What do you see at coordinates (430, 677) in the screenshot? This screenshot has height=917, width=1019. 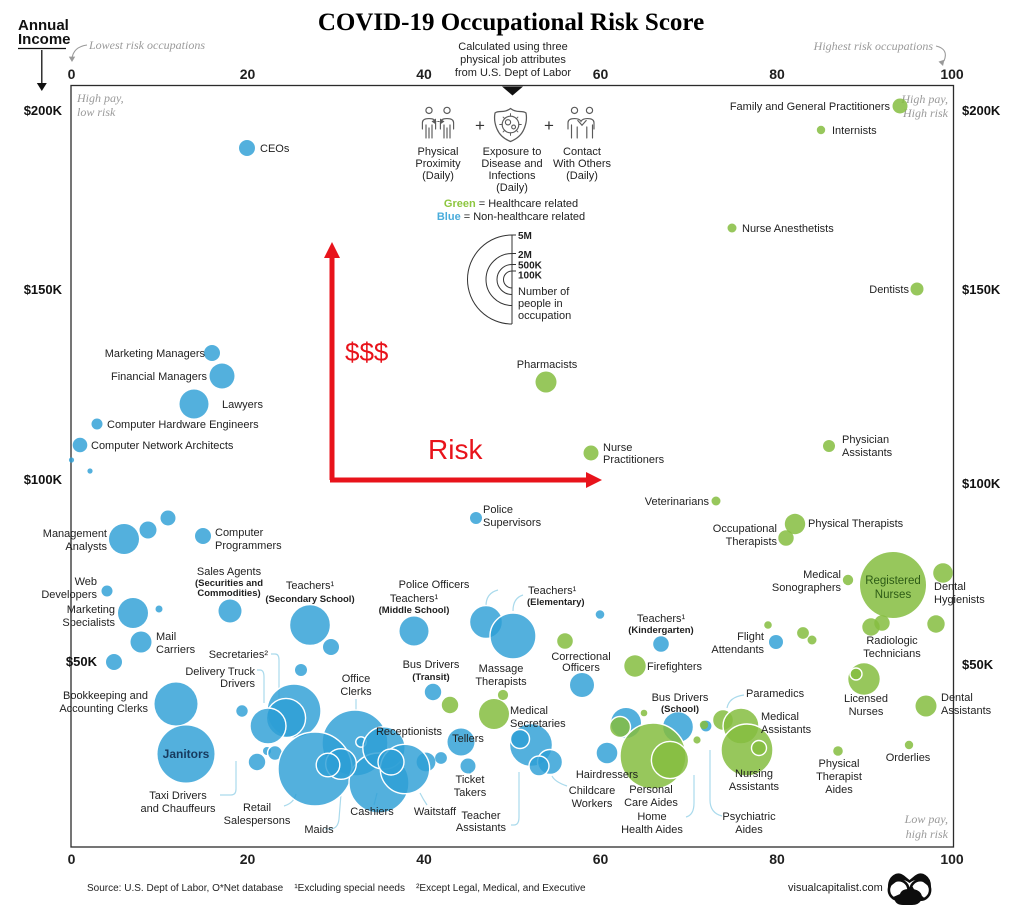 I see `svg-text: (Transit)` at bounding box center [430, 677].